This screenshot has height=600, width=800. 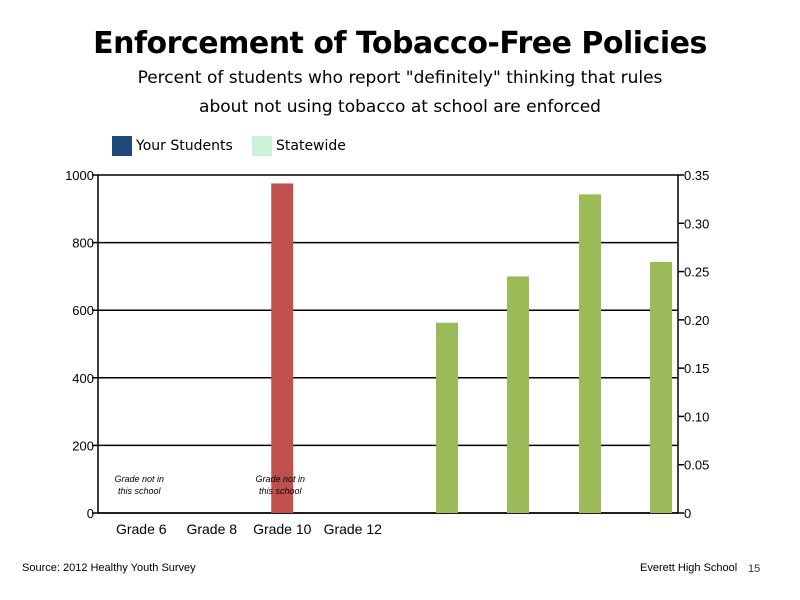 I want to click on x-tick-label: Grade 10, so click(x=282, y=529).